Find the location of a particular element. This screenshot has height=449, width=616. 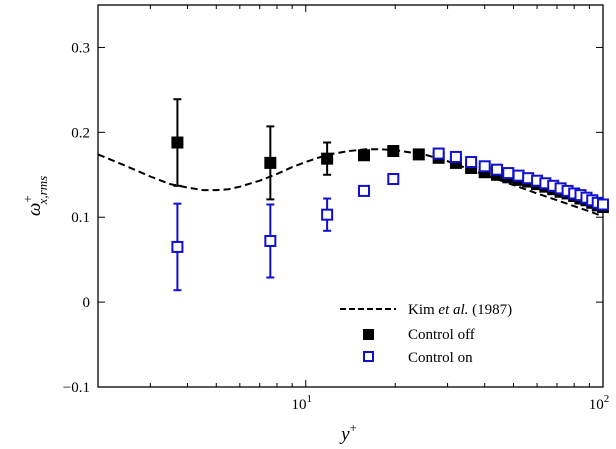

y-tick-label: −0.1 is located at coordinates (76, 388).